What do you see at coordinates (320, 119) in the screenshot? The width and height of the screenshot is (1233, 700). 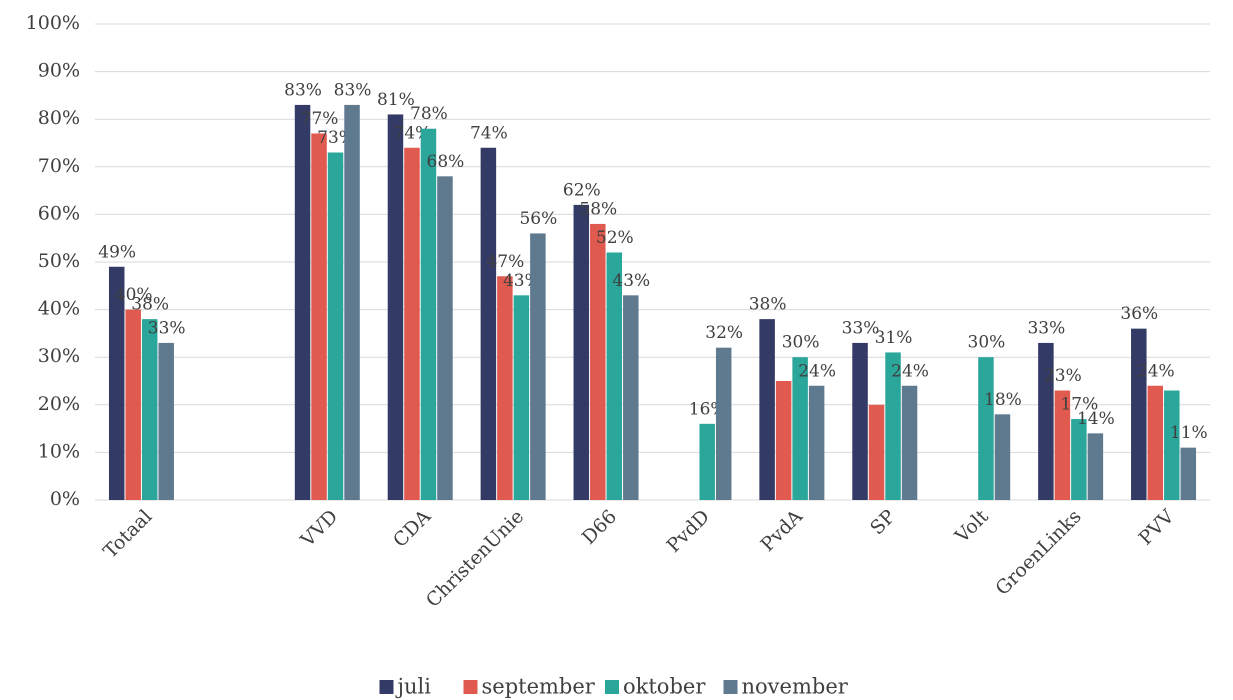 I see `data-label: 77%` at bounding box center [320, 119].